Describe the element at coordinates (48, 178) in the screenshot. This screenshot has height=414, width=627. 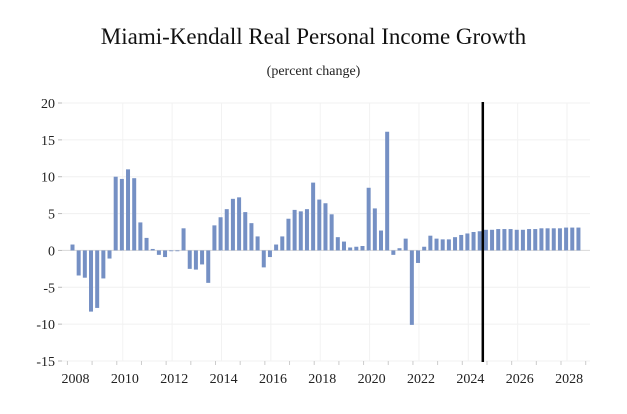
I see `y-tick-label: 10` at that location.